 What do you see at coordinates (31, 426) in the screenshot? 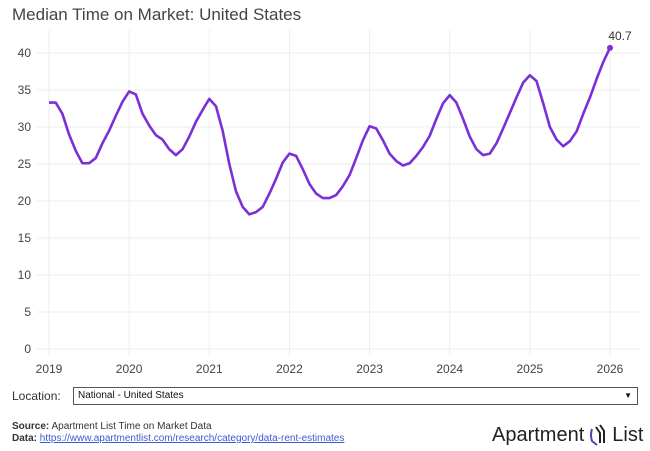
I see `source-label: Source:` at bounding box center [31, 426].